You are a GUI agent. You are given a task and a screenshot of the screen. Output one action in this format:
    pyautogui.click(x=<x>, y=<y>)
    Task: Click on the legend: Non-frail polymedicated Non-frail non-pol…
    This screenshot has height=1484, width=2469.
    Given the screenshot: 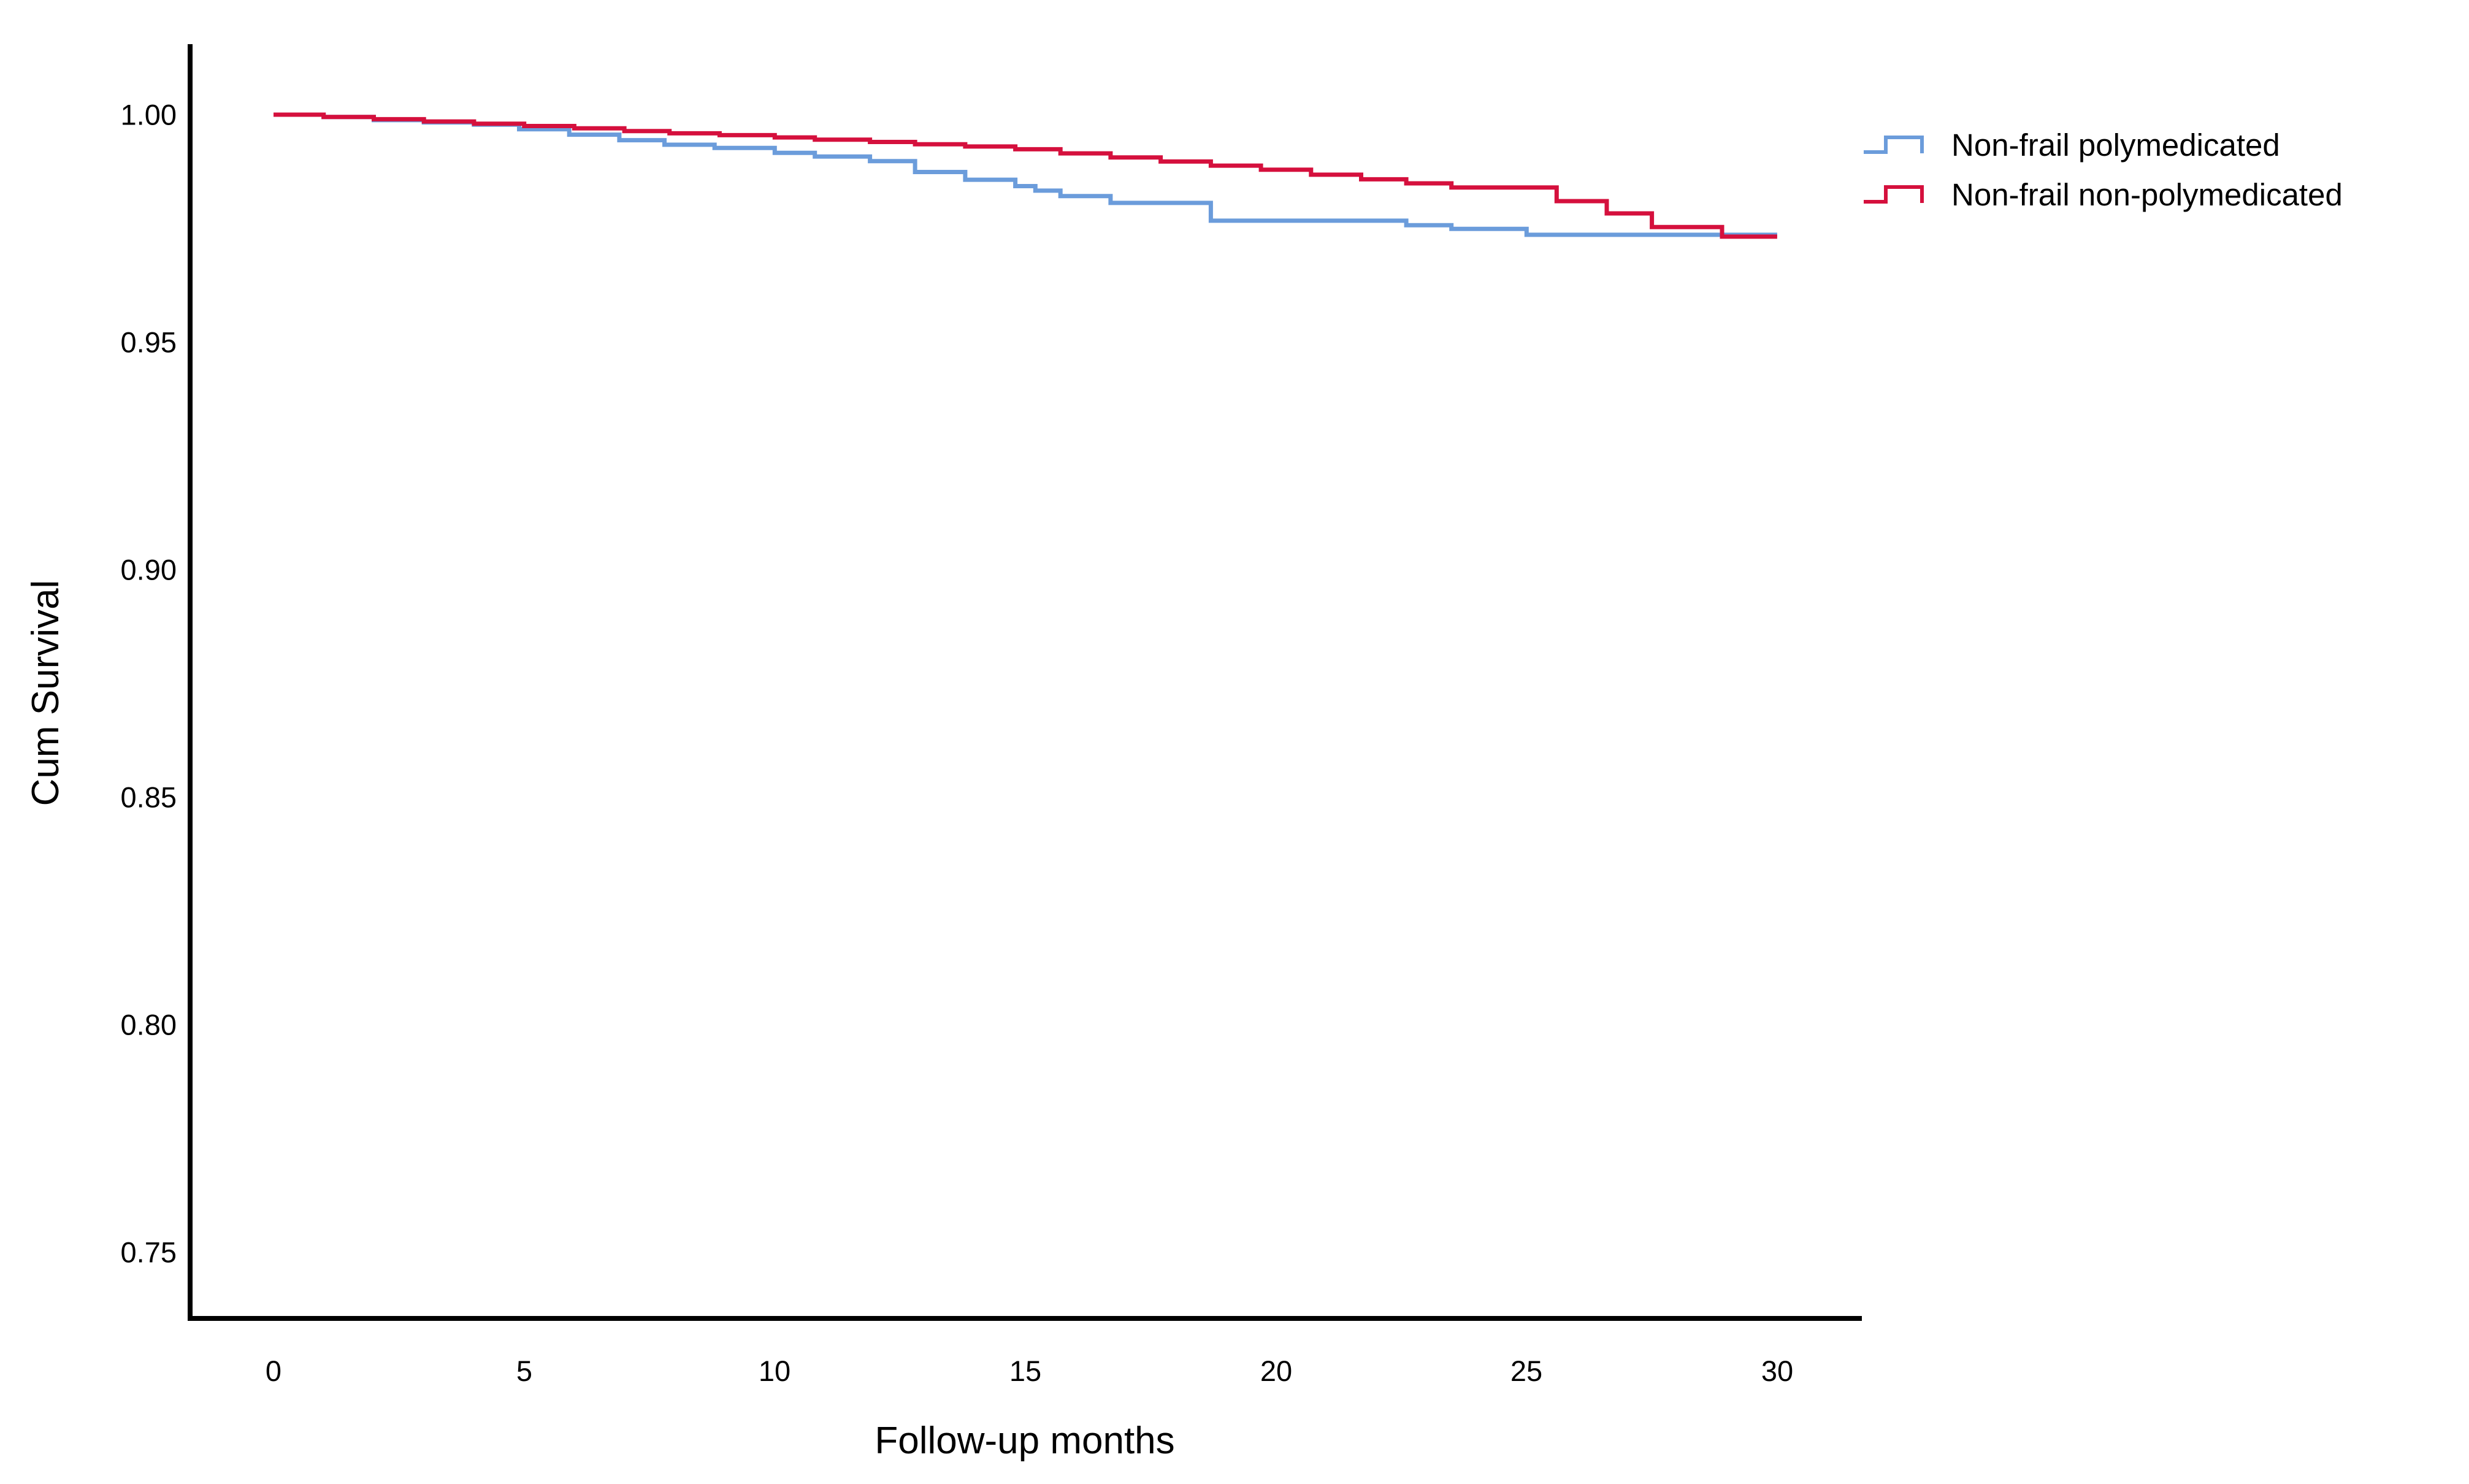 What is the action you would take?
    pyautogui.click(x=2103, y=170)
    